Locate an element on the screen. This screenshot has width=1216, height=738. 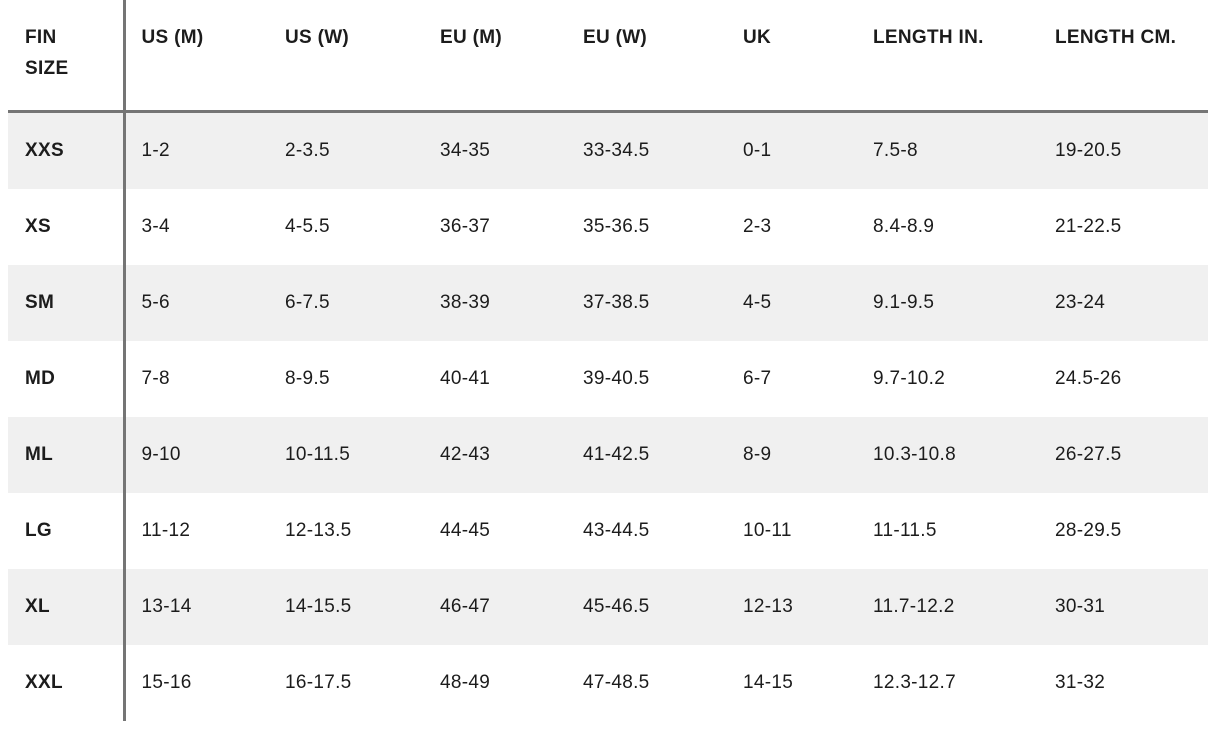
cell: 36-37 is located at coordinates (465, 226).